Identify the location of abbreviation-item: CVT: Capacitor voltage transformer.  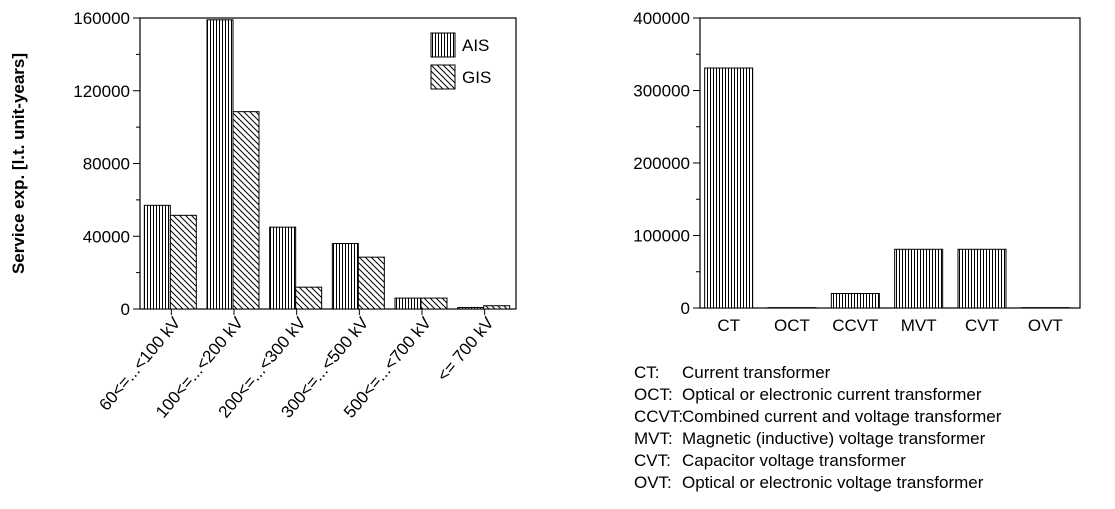
(817, 461).